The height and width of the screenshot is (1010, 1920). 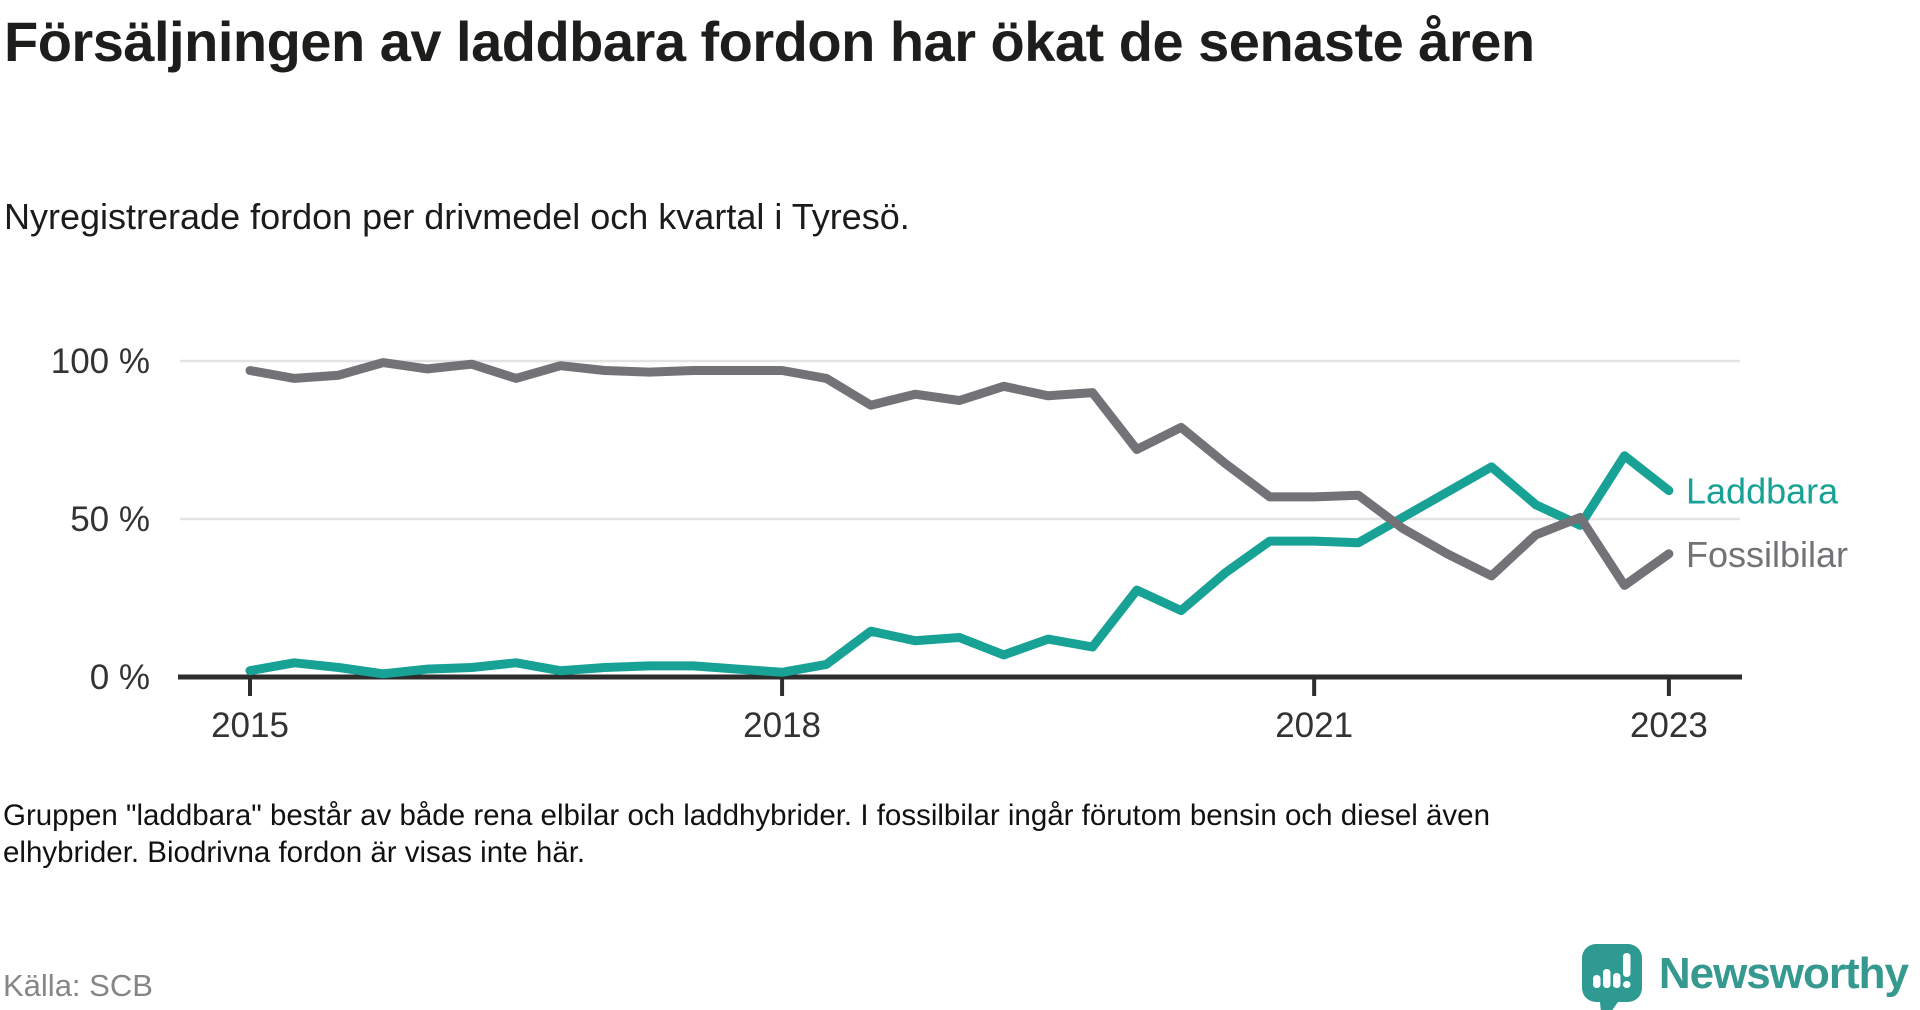 What do you see at coordinates (250, 725) in the screenshot?
I see `x-tick-label: 2015` at bounding box center [250, 725].